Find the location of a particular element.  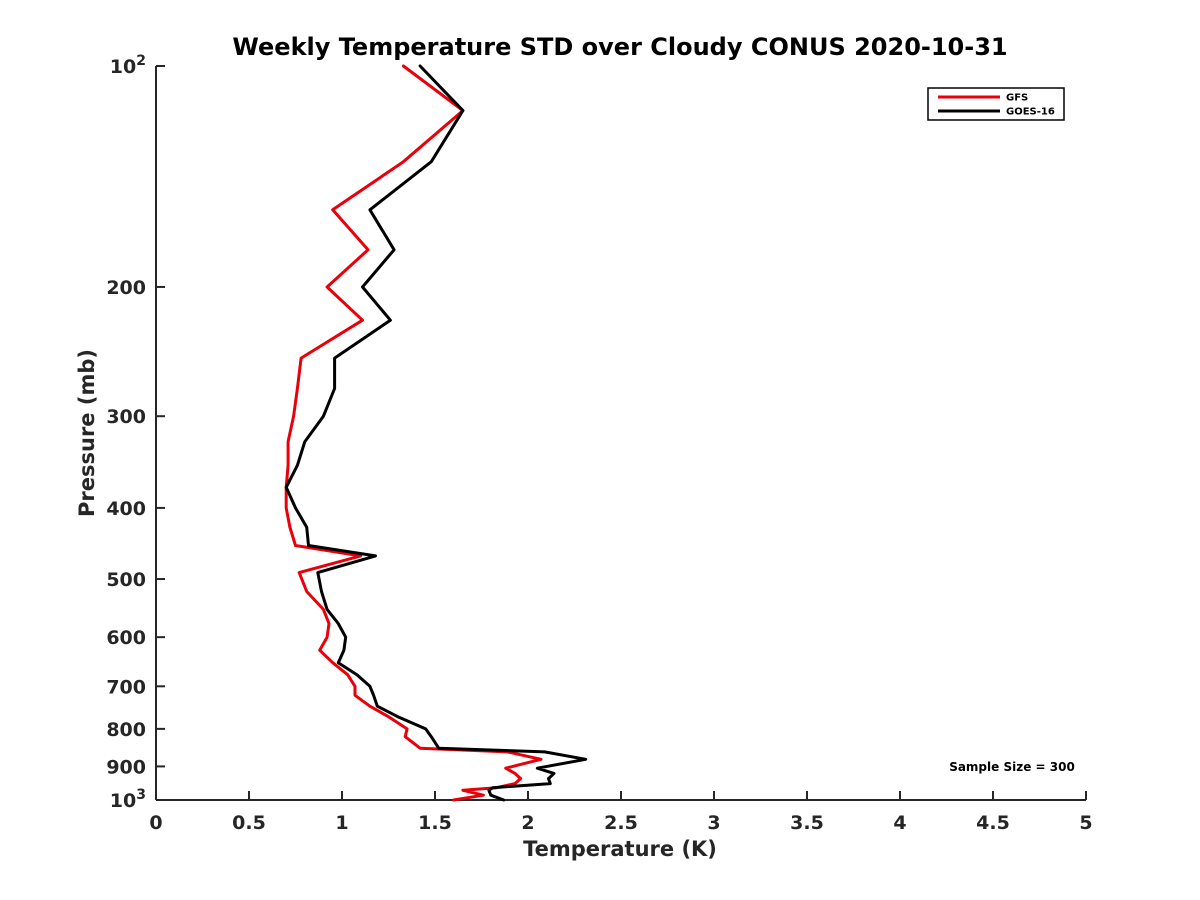

x-ticks: 0 0.5 1 1.5 2 2.5 3 3.5 4 4.5 5 is located at coordinates (621, 812).